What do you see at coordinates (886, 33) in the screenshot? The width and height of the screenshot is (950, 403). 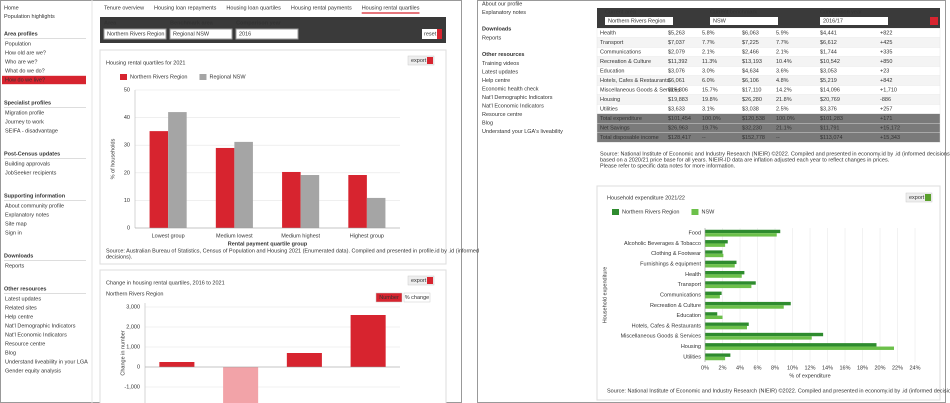 I see `table-cell: +822` at bounding box center [886, 33].